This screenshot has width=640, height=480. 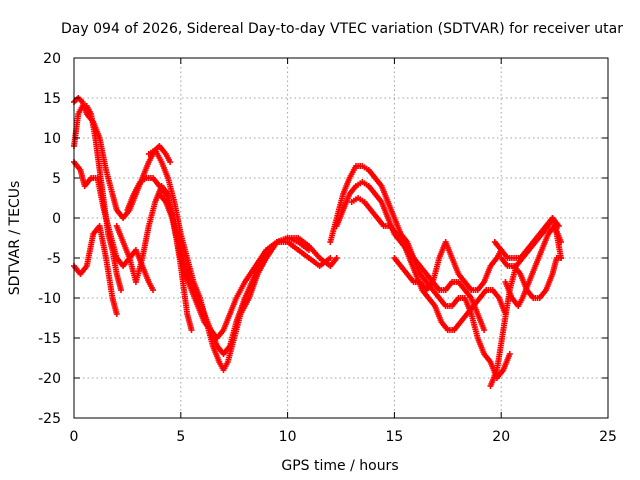 What do you see at coordinates (49, 299) in the screenshot?
I see `y-tick-label: -10` at bounding box center [49, 299].